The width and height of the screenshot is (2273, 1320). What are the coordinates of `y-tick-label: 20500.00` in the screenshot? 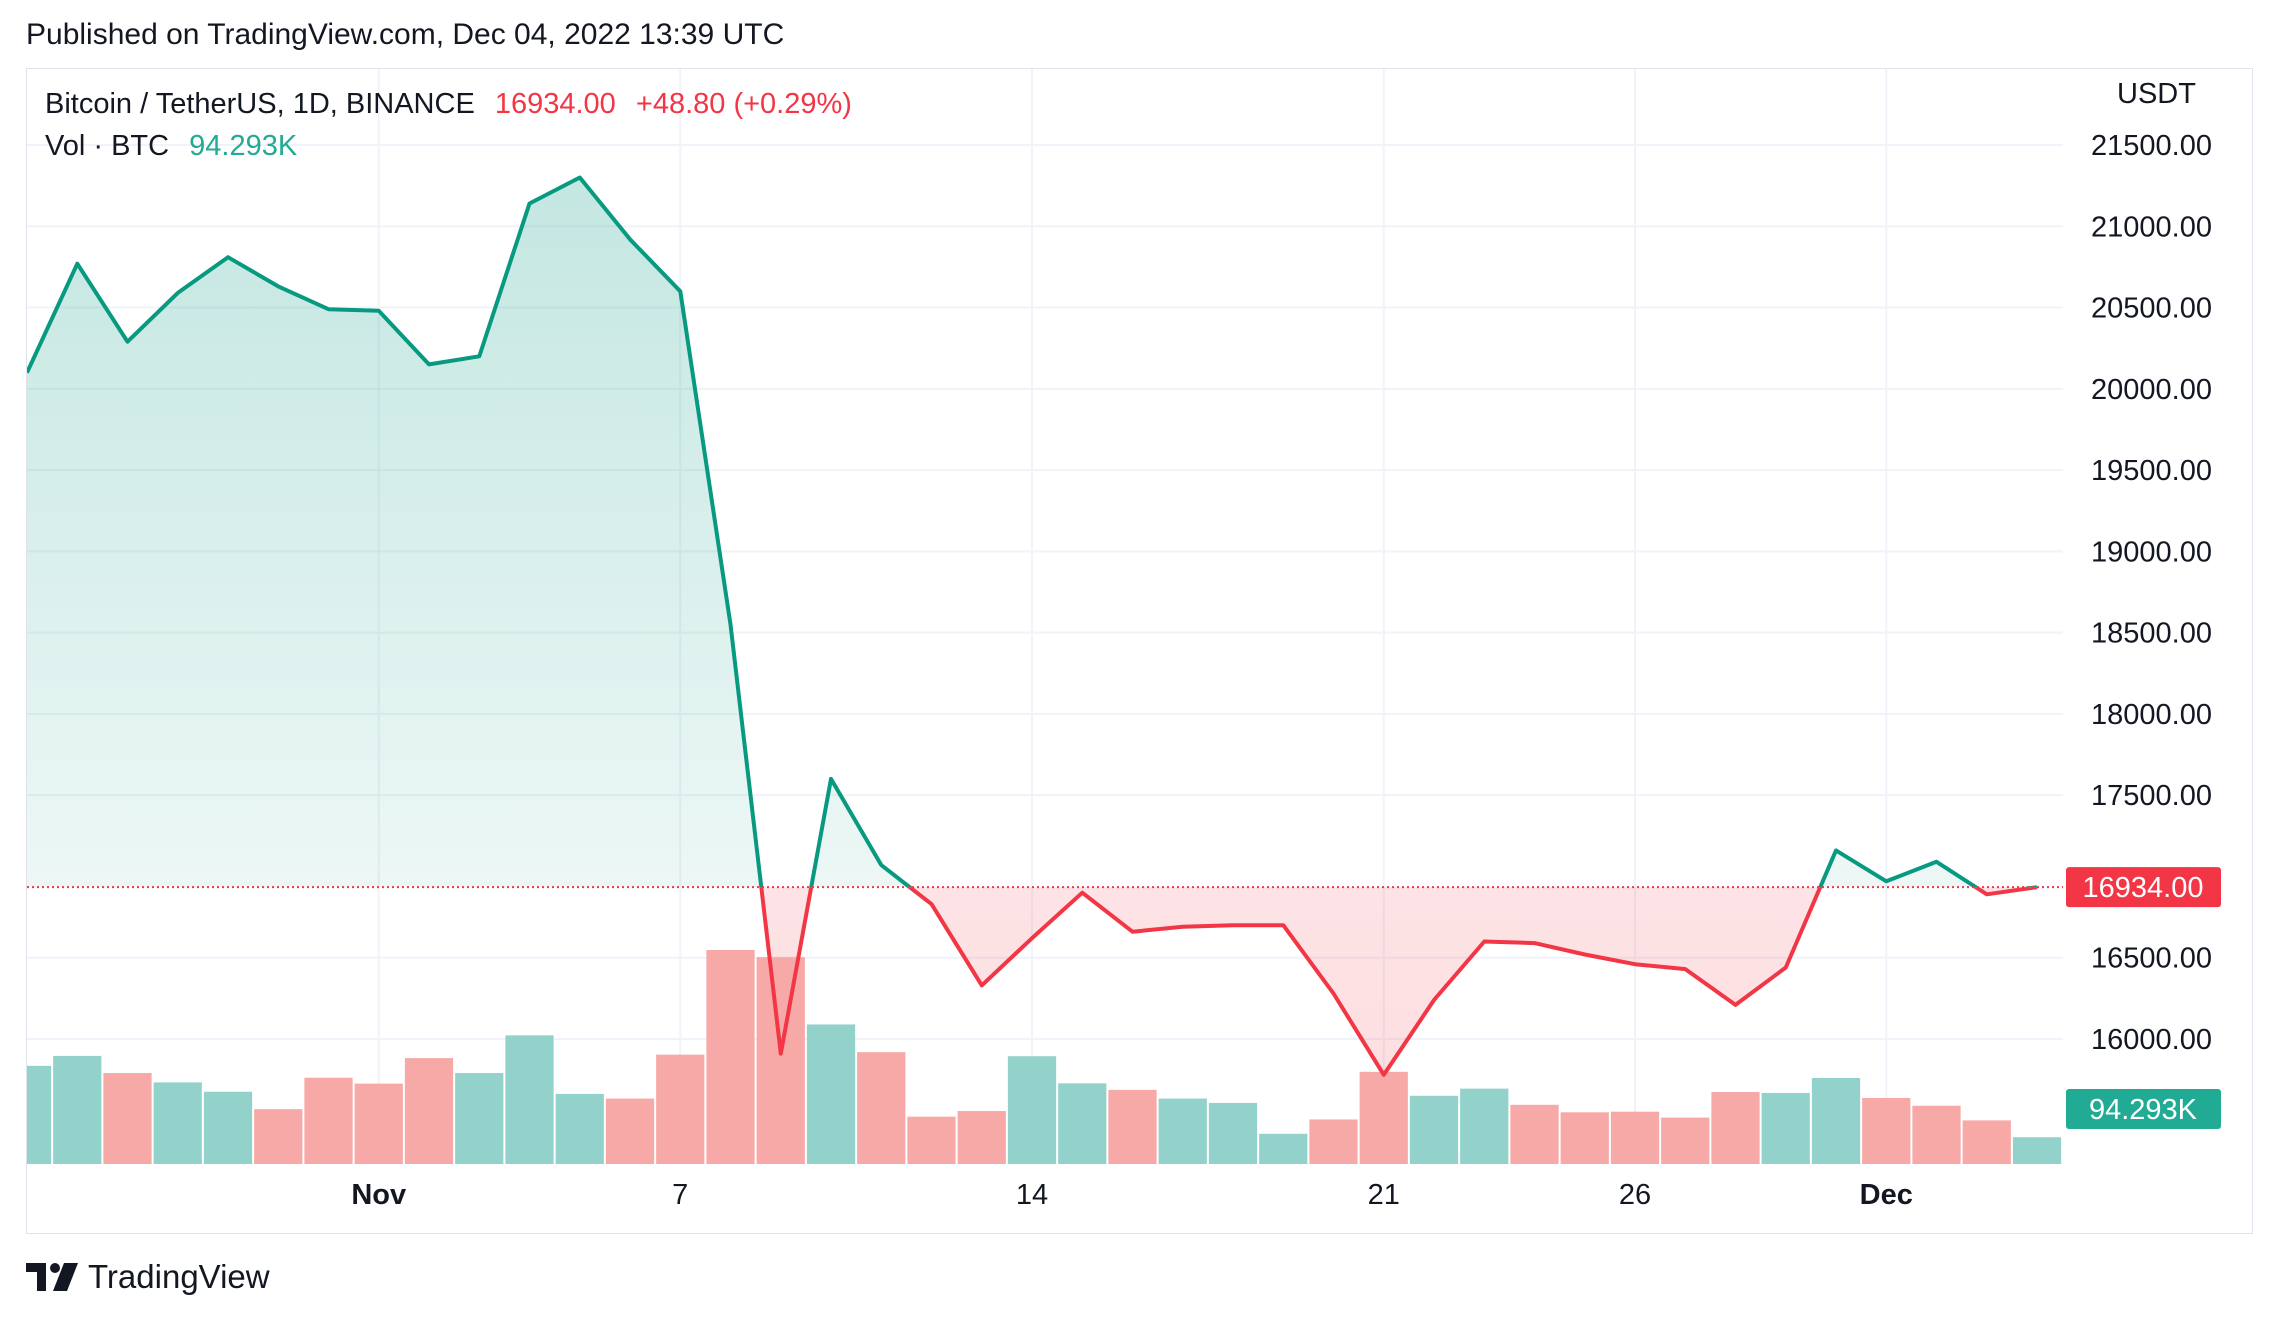 It's located at (2151, 309).